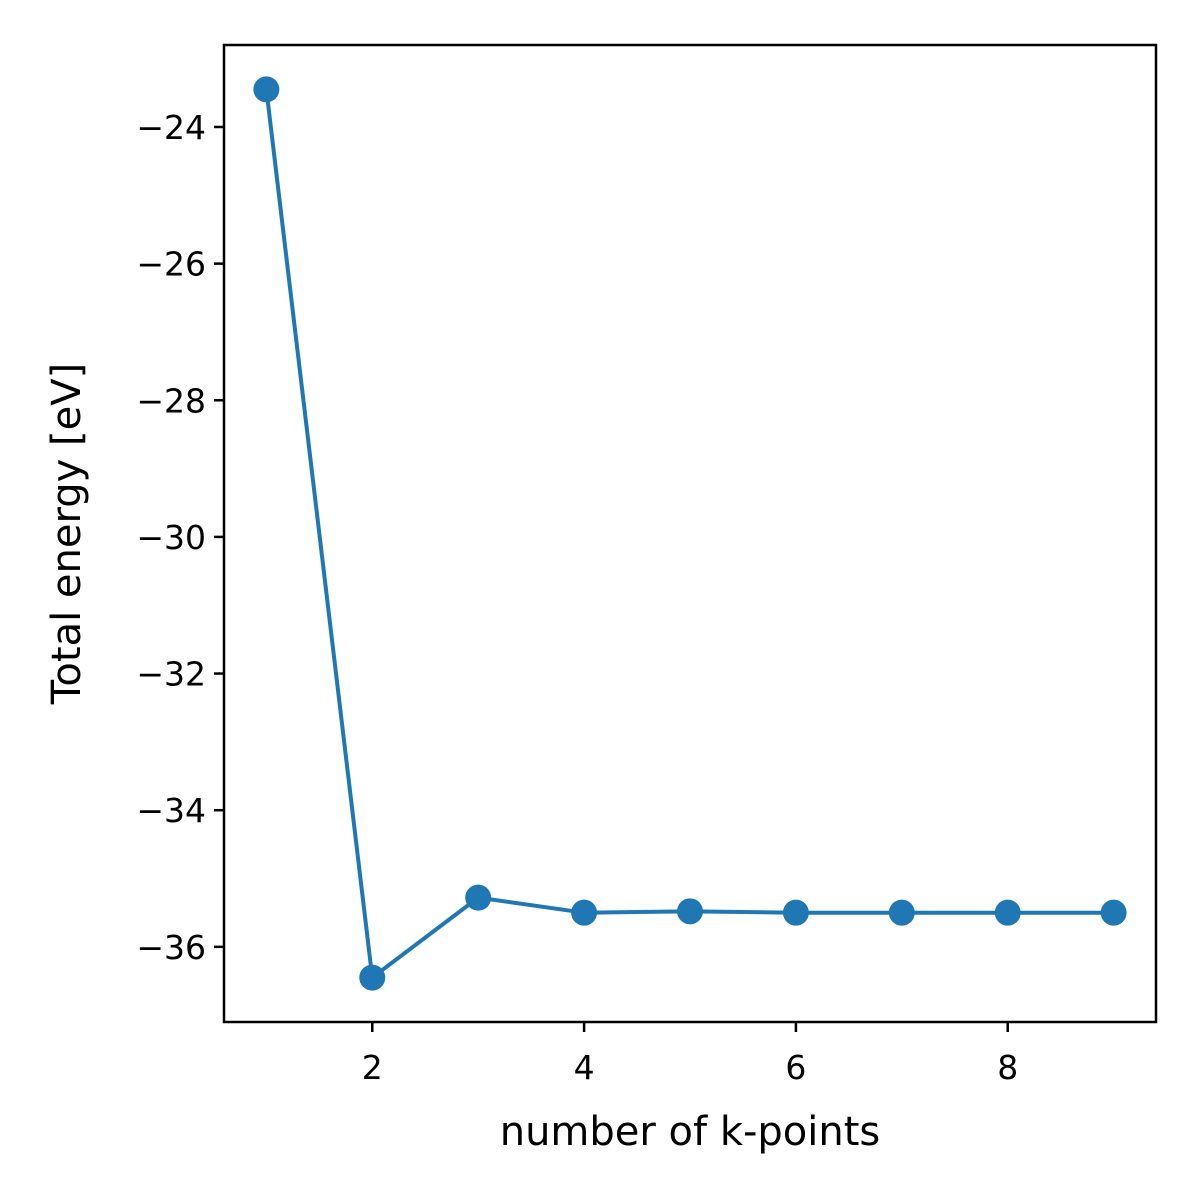  What do you see at coordinates (171, 127) in the screenshot?
I see `y-tick-label: −24` at bounding box center [171, 127].